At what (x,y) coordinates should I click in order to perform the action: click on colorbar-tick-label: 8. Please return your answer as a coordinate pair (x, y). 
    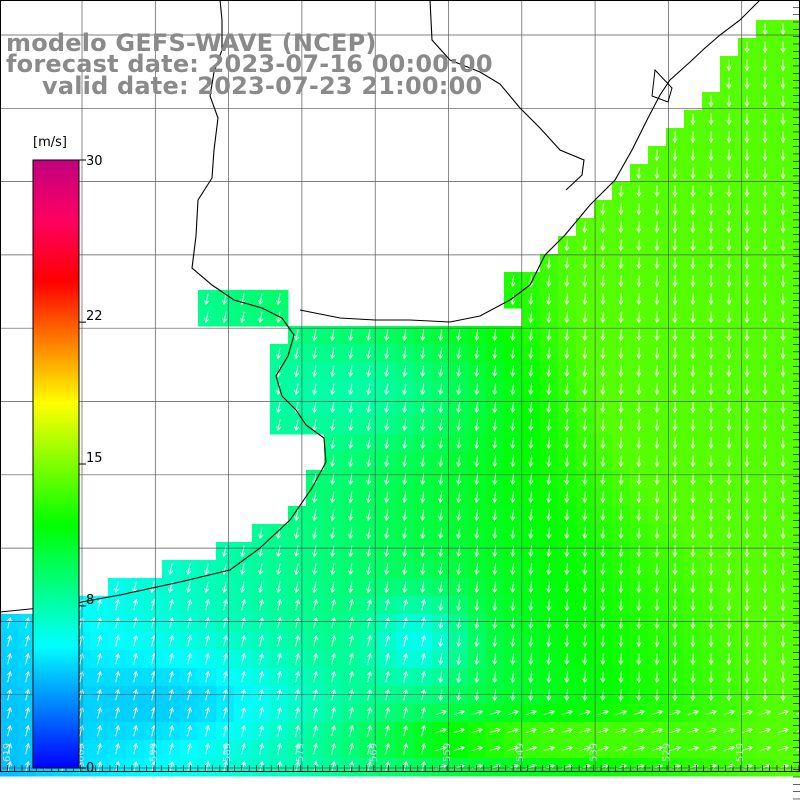
    Looking at the image, I should click on (90, 600).